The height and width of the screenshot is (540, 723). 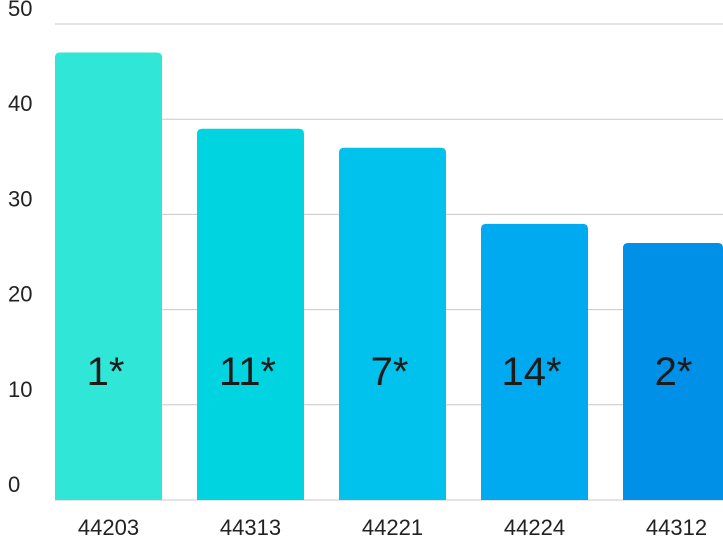 I want to click on bar-label: 7*, so click(x=390, y=372).